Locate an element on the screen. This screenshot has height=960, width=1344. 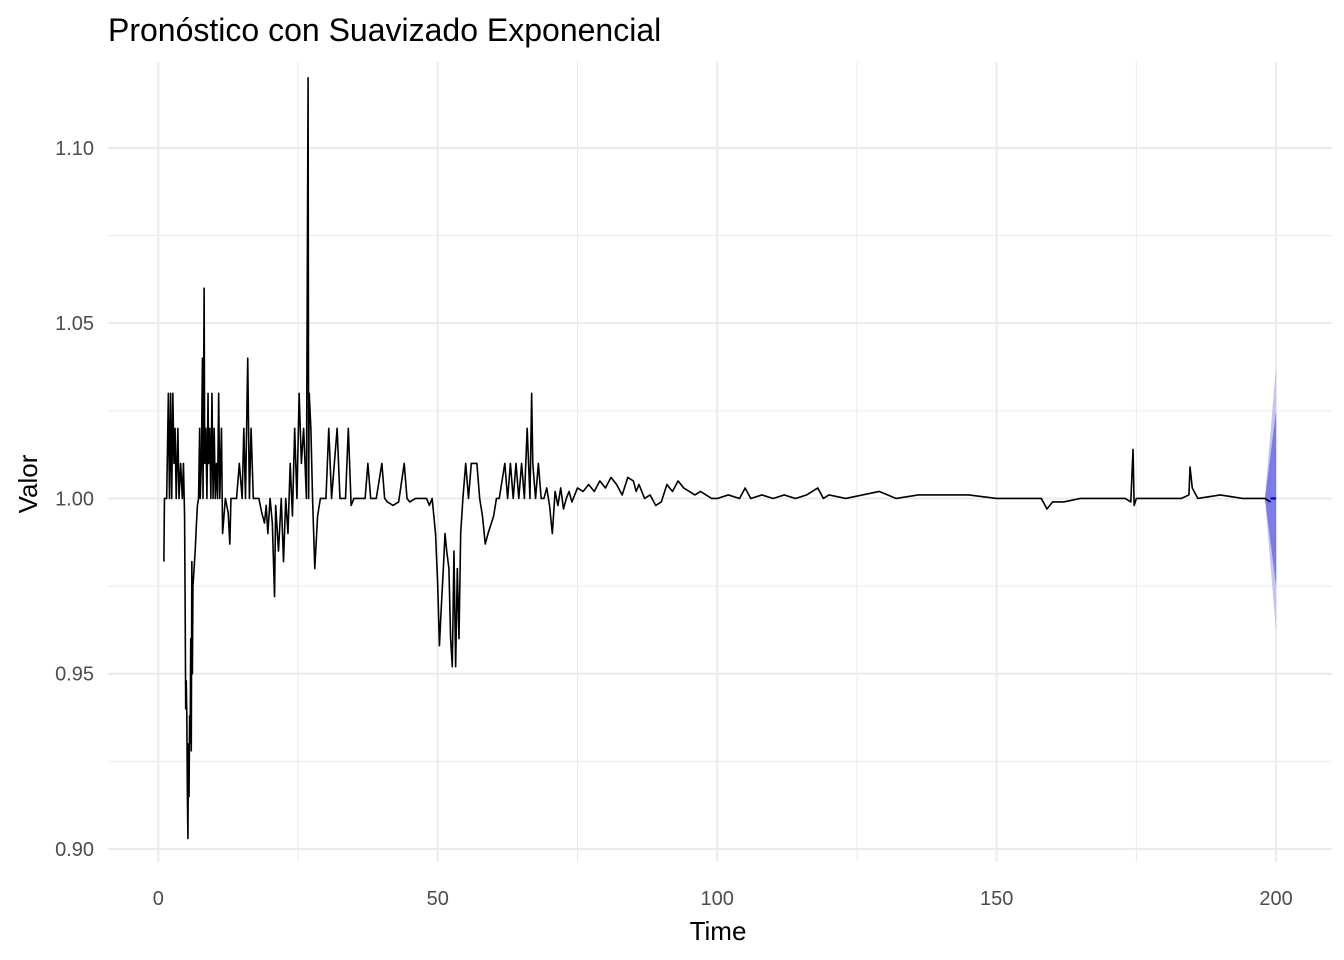
x-axis-title: Time is located at coordinates (718, 931).